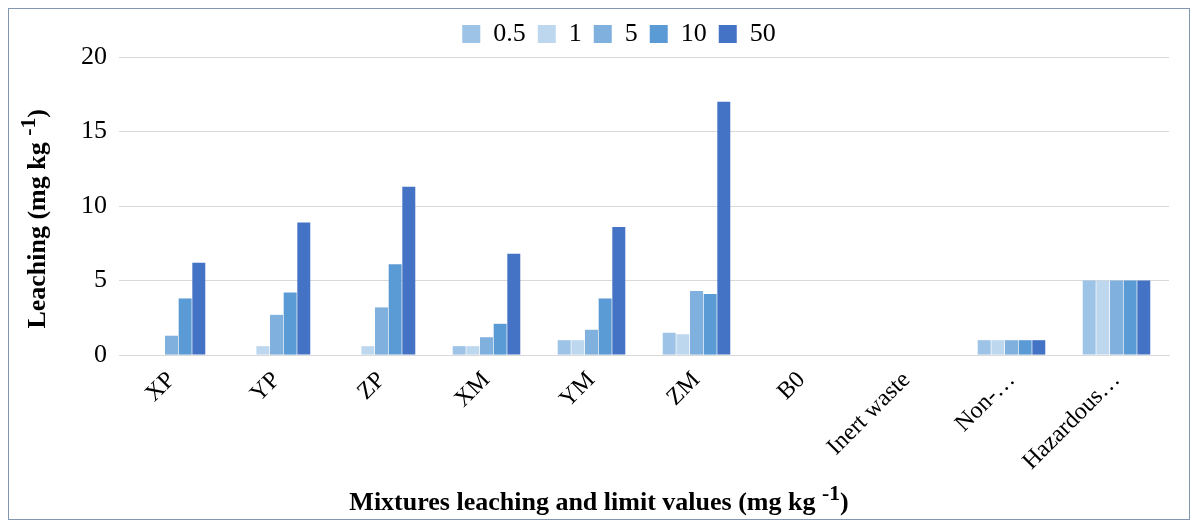 This screenshot has height=529, width=1196. What do you see at coordinates (370, 385) in the screenshot?
I see `x-tick-label: ZP` at bounding box center [370, 385].